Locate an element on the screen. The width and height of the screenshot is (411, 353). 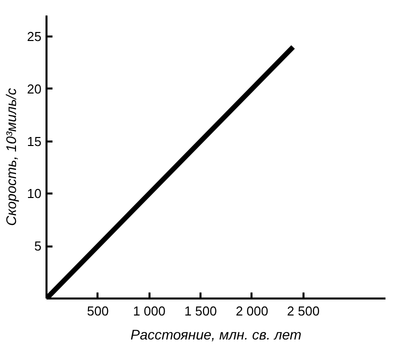
y-tick-label: 15 is located at coordinates (34, 141).